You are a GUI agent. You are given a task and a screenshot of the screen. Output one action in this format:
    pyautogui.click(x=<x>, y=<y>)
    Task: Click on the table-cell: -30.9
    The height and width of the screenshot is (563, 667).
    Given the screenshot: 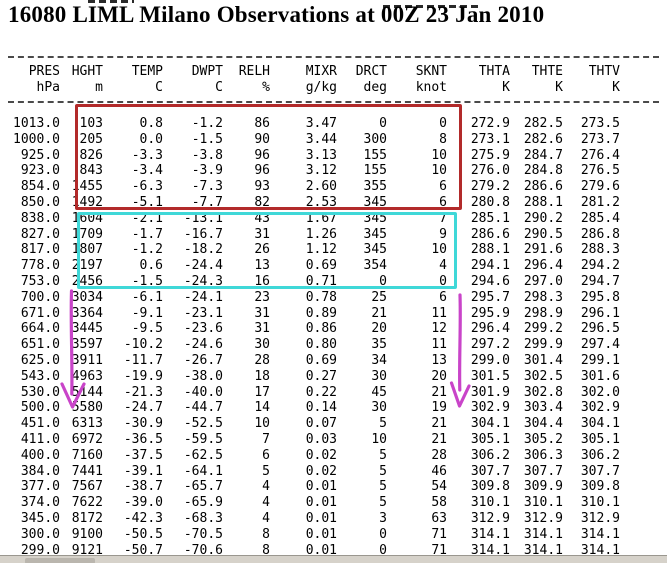 What is the action you would take?
    pyautogui.click(x=143, y=424)
    